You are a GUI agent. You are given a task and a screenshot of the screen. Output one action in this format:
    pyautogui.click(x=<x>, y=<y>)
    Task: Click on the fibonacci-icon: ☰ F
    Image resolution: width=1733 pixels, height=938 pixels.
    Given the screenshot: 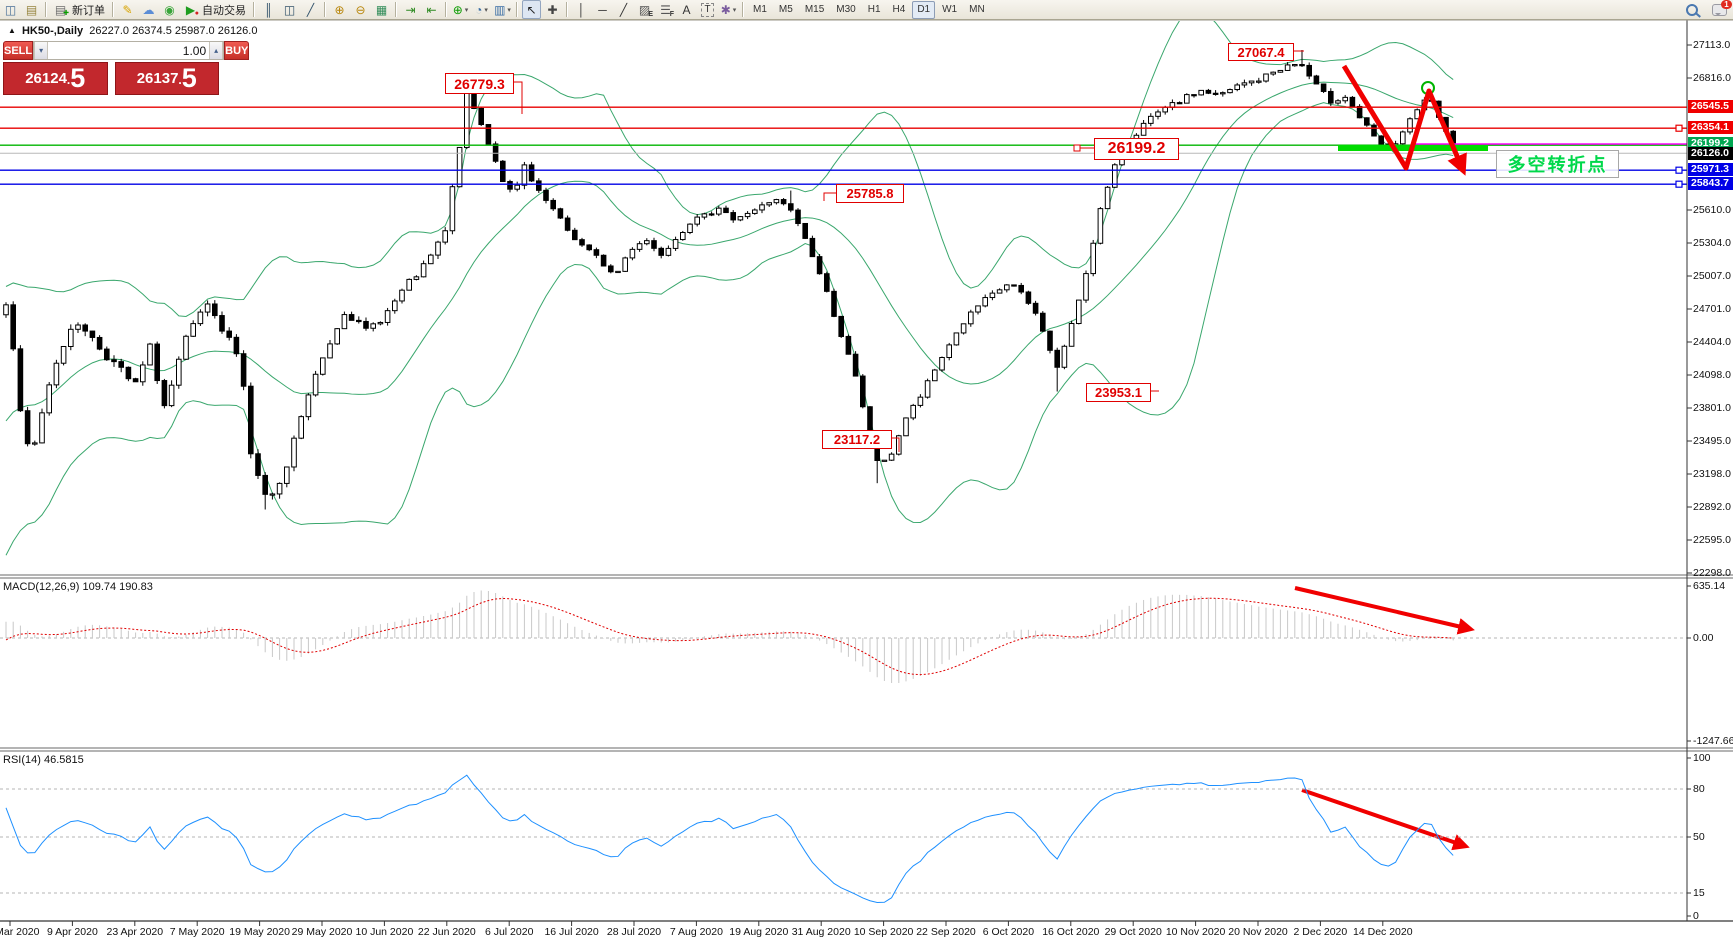 What is the action you would take?
    pyautogui.click(x=667, y=10)
    